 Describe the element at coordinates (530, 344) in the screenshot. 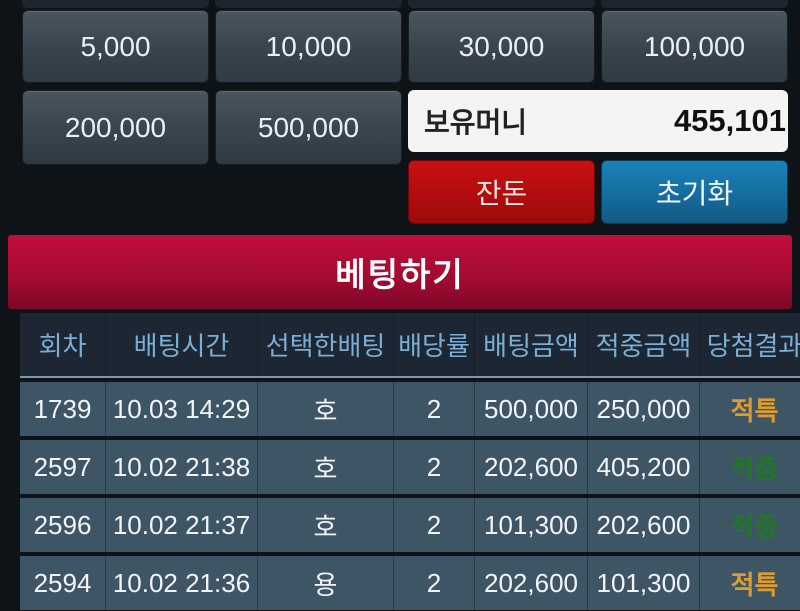

I see `header-bet-amount: 배팅금액` at that location.